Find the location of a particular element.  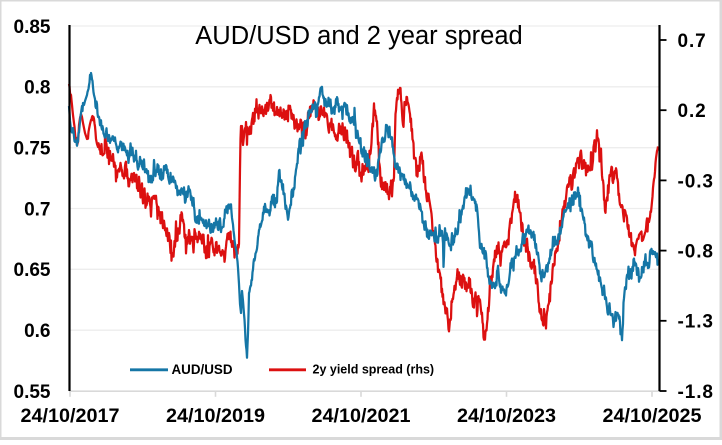

svg-text: 0.6 is located at coordinates (37, 331).